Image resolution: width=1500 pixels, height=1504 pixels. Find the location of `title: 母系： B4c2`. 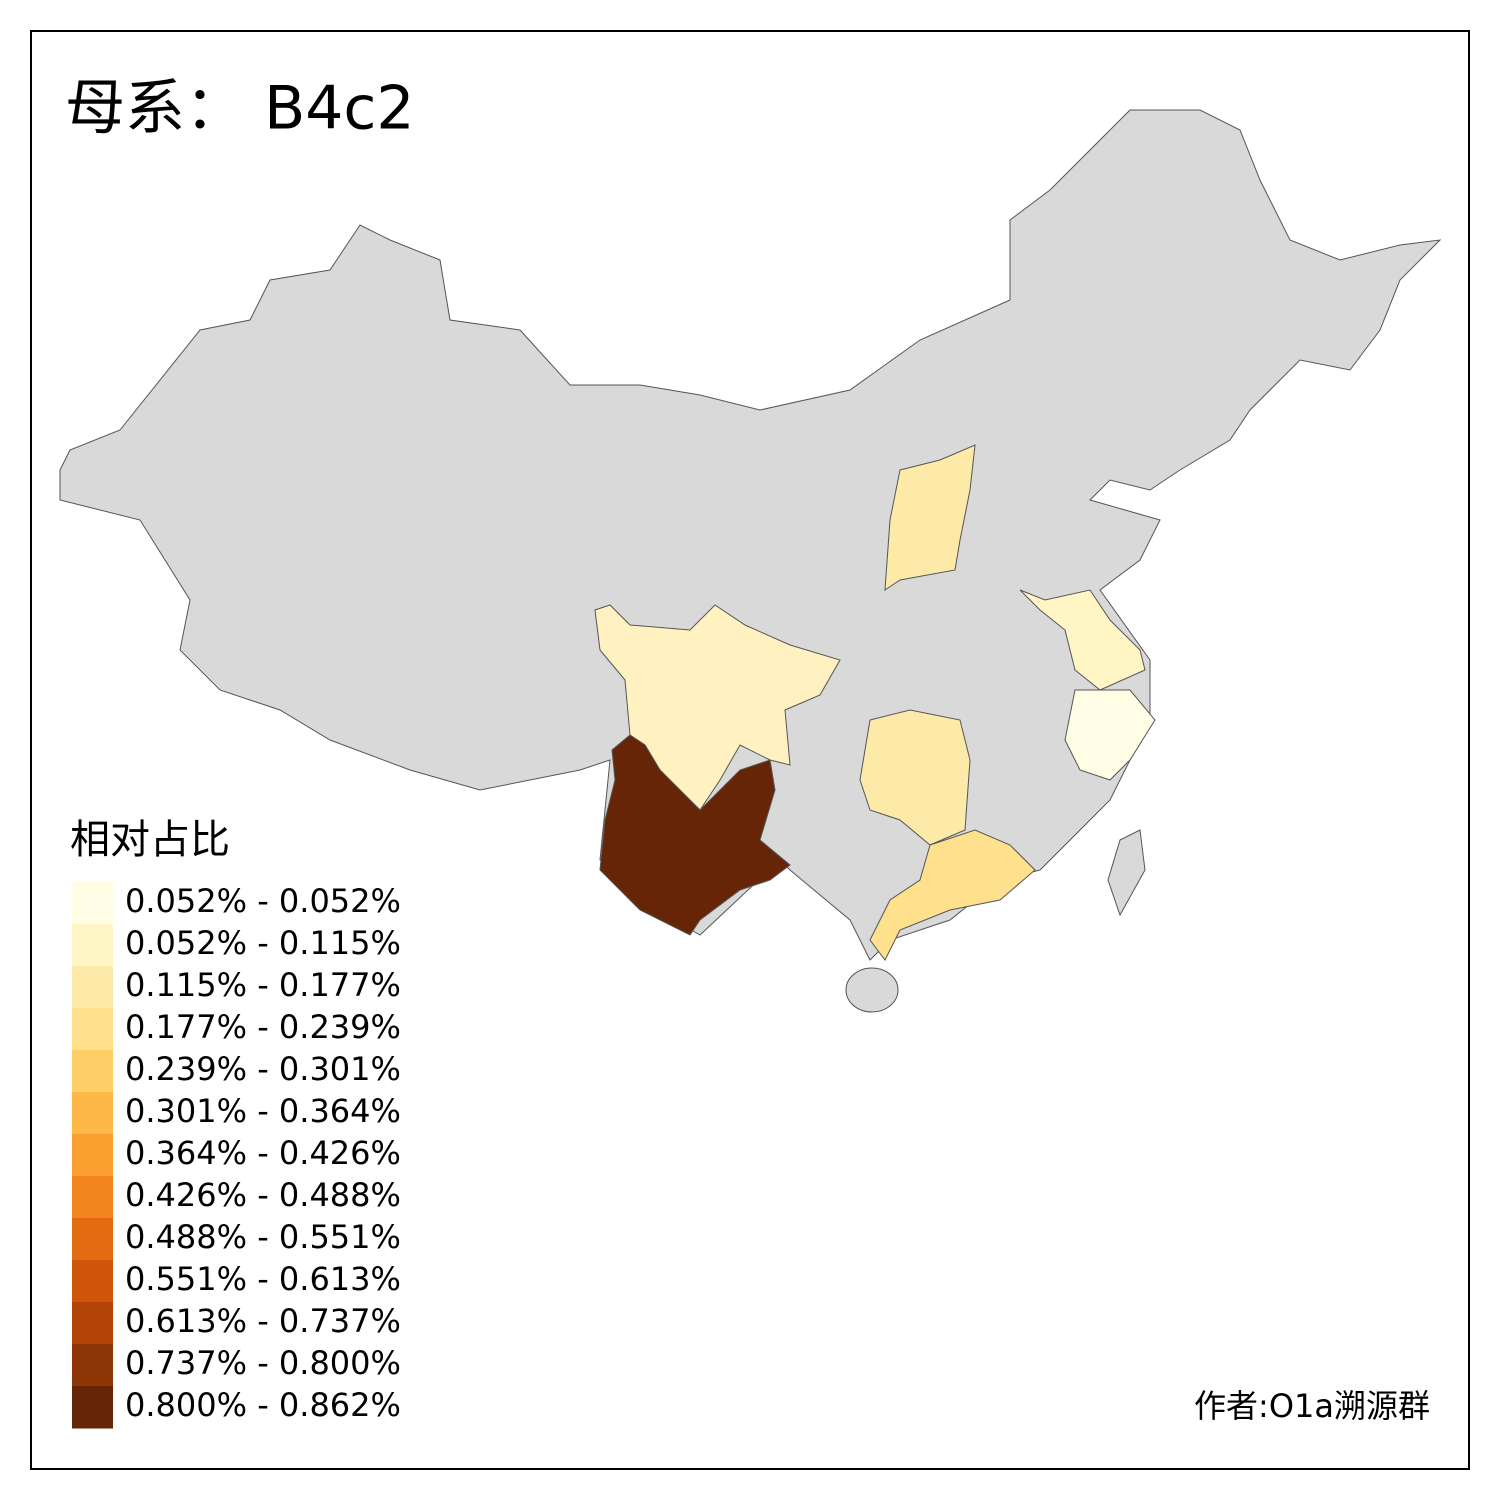

title: 母系： B4c2 is located at coordinates (240, 109).